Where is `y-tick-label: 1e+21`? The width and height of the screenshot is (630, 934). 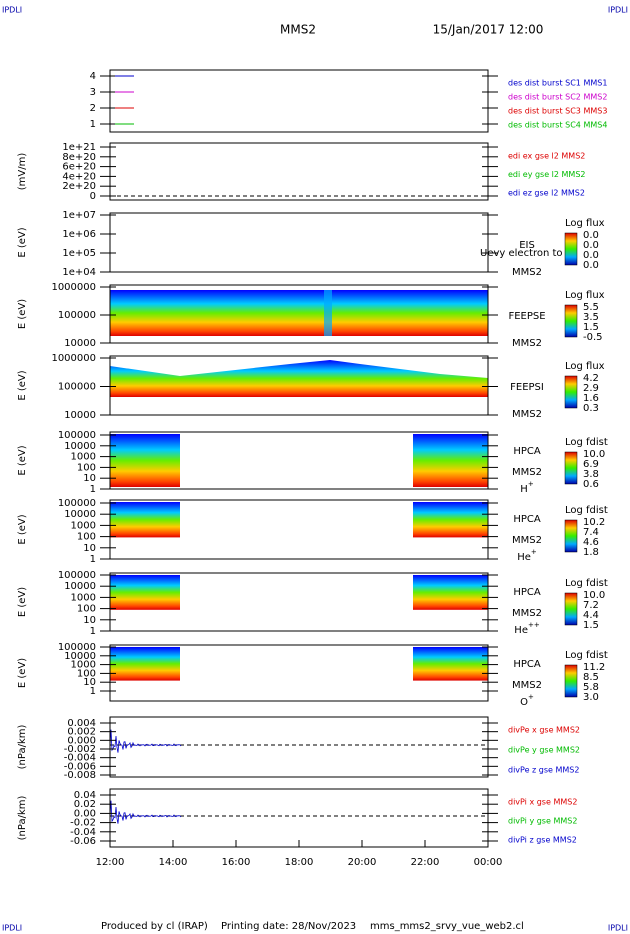
y-tick-label: 1e+21 is located at coordinates (79, 147).